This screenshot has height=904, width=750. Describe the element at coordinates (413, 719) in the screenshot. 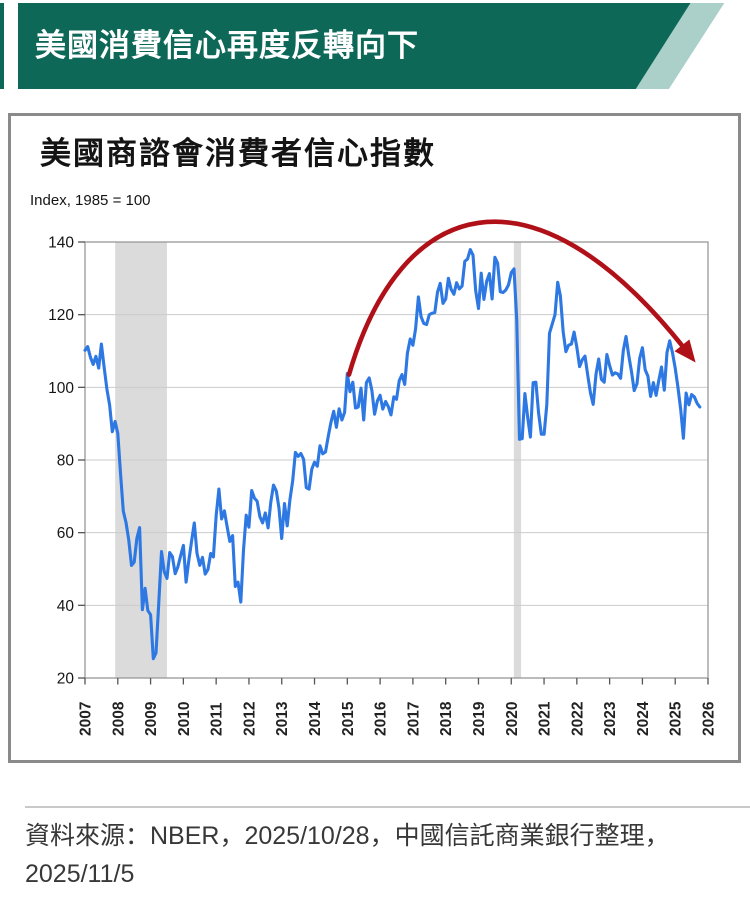

I see `x-axis-tick-label: 2017` at that location.